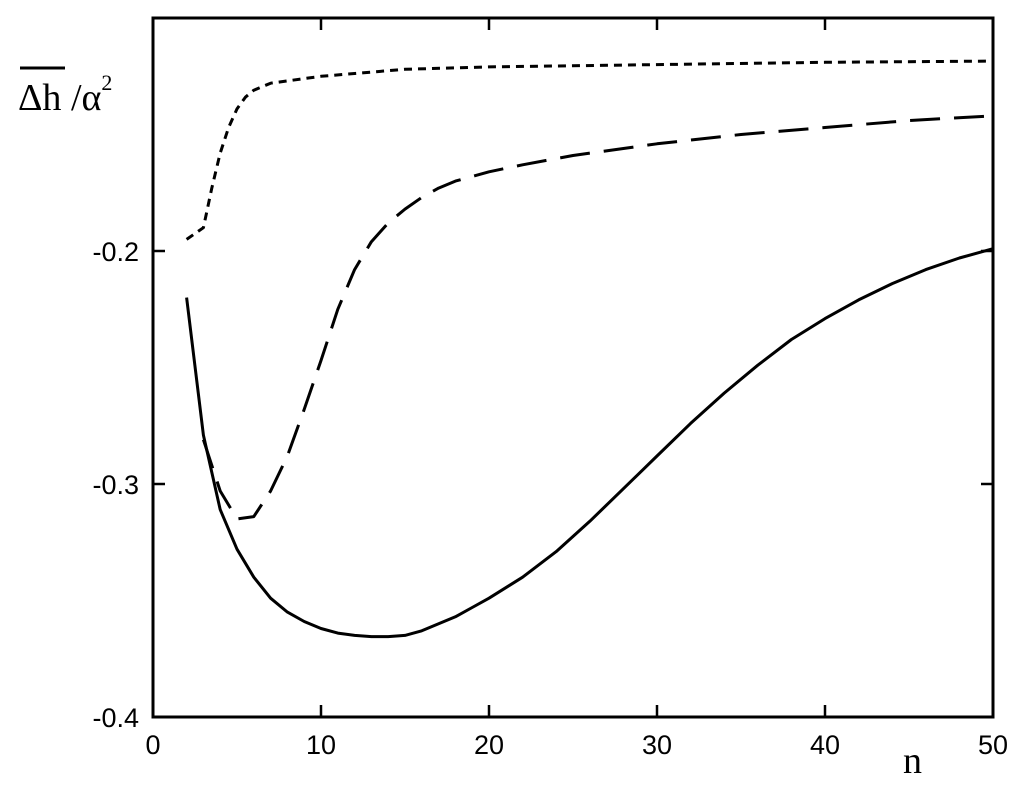 The width and height of the screenshot is (1024, 790). Describe the element at coordinates (993, 745) in the screenshot. I see `x-tick-label-50: 50` at that location.